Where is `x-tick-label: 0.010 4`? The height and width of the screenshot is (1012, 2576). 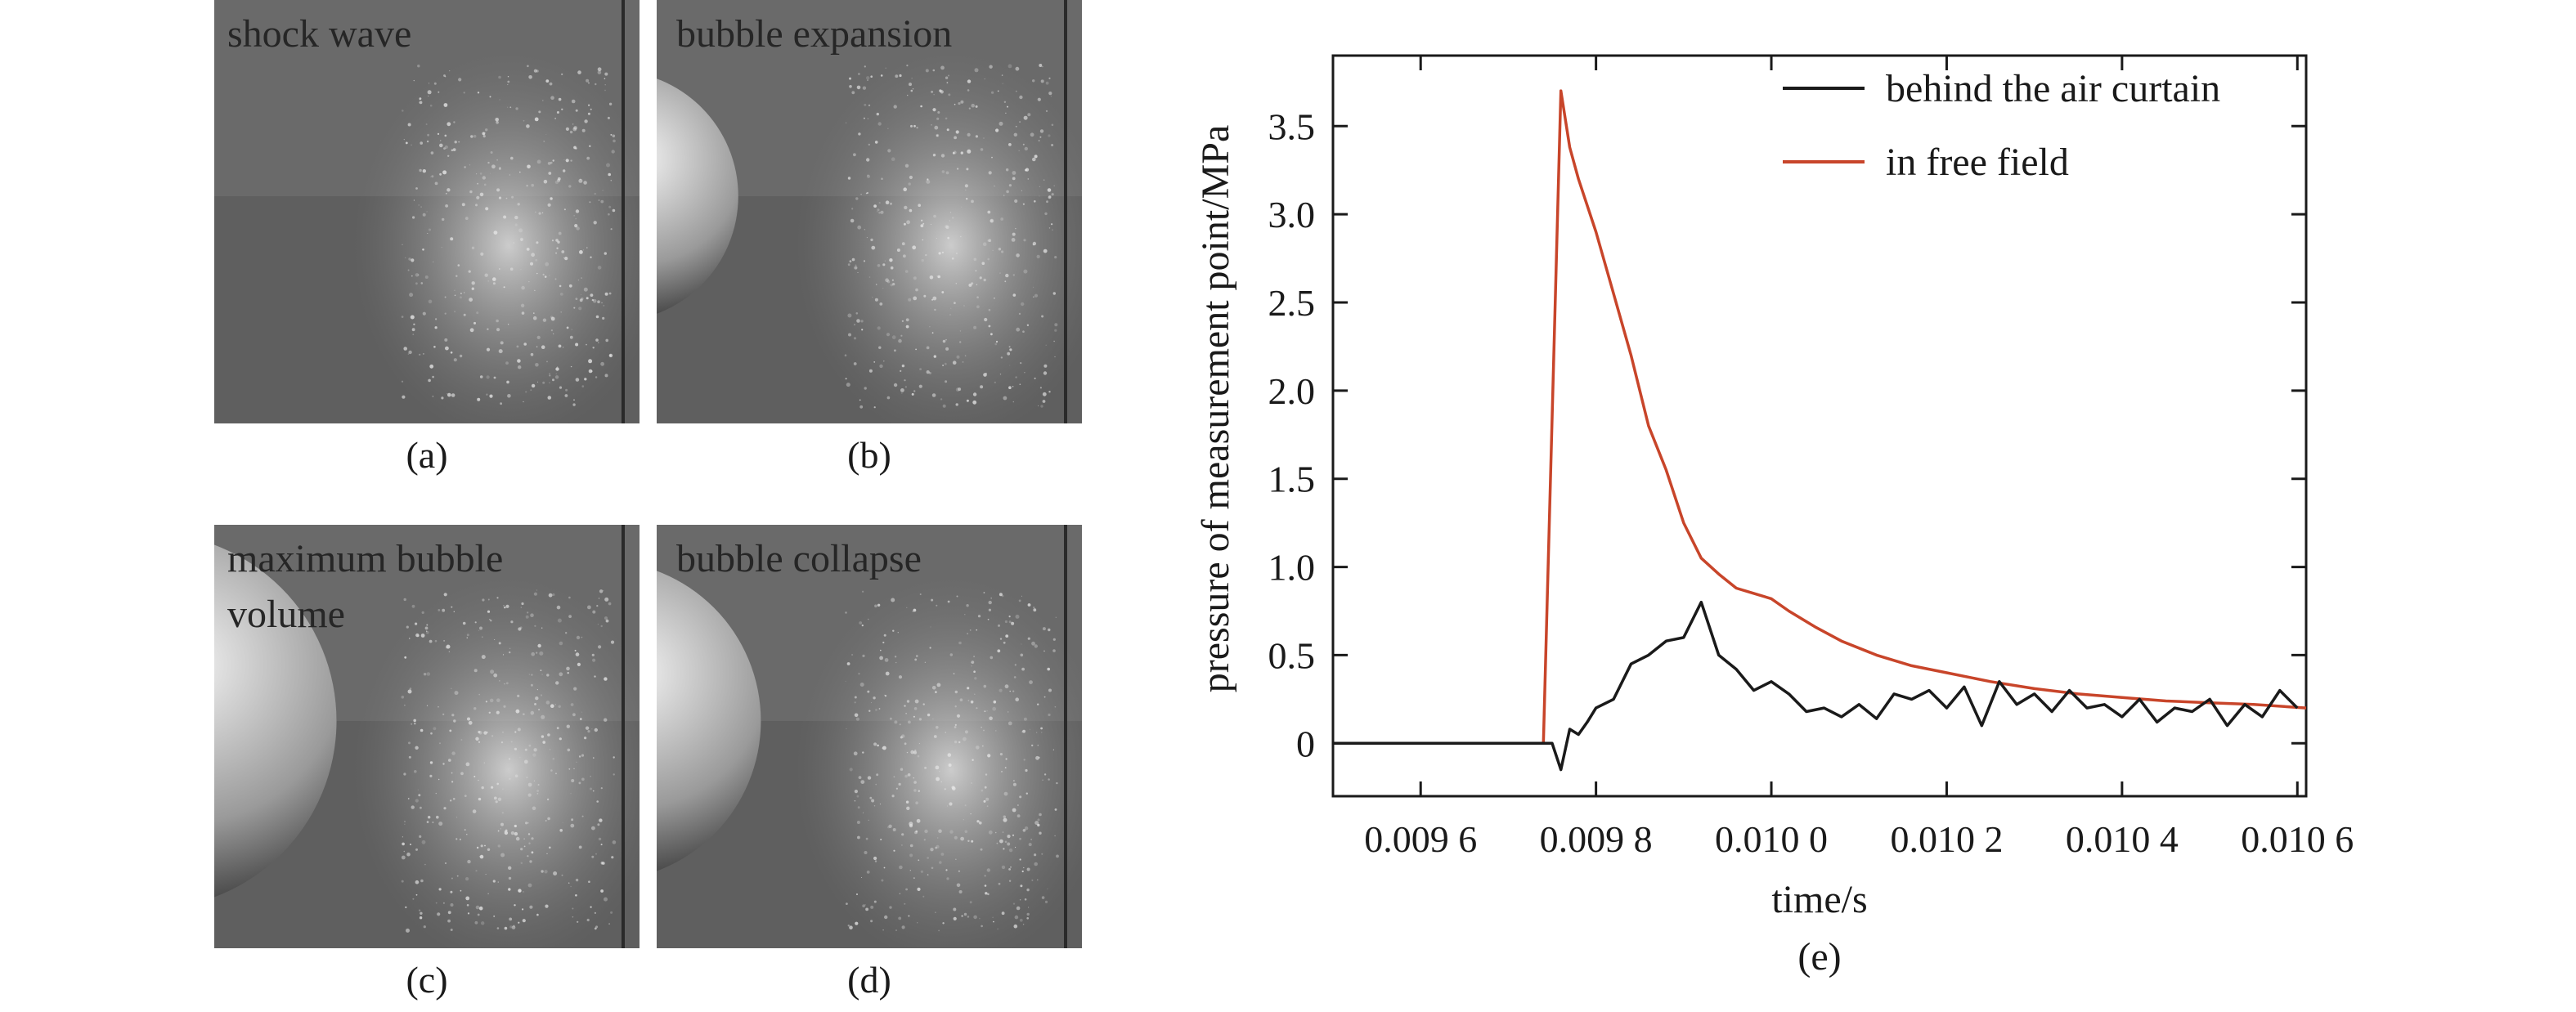 x-tick-label: 0.010 4 is located at coordinates (2122, 839).